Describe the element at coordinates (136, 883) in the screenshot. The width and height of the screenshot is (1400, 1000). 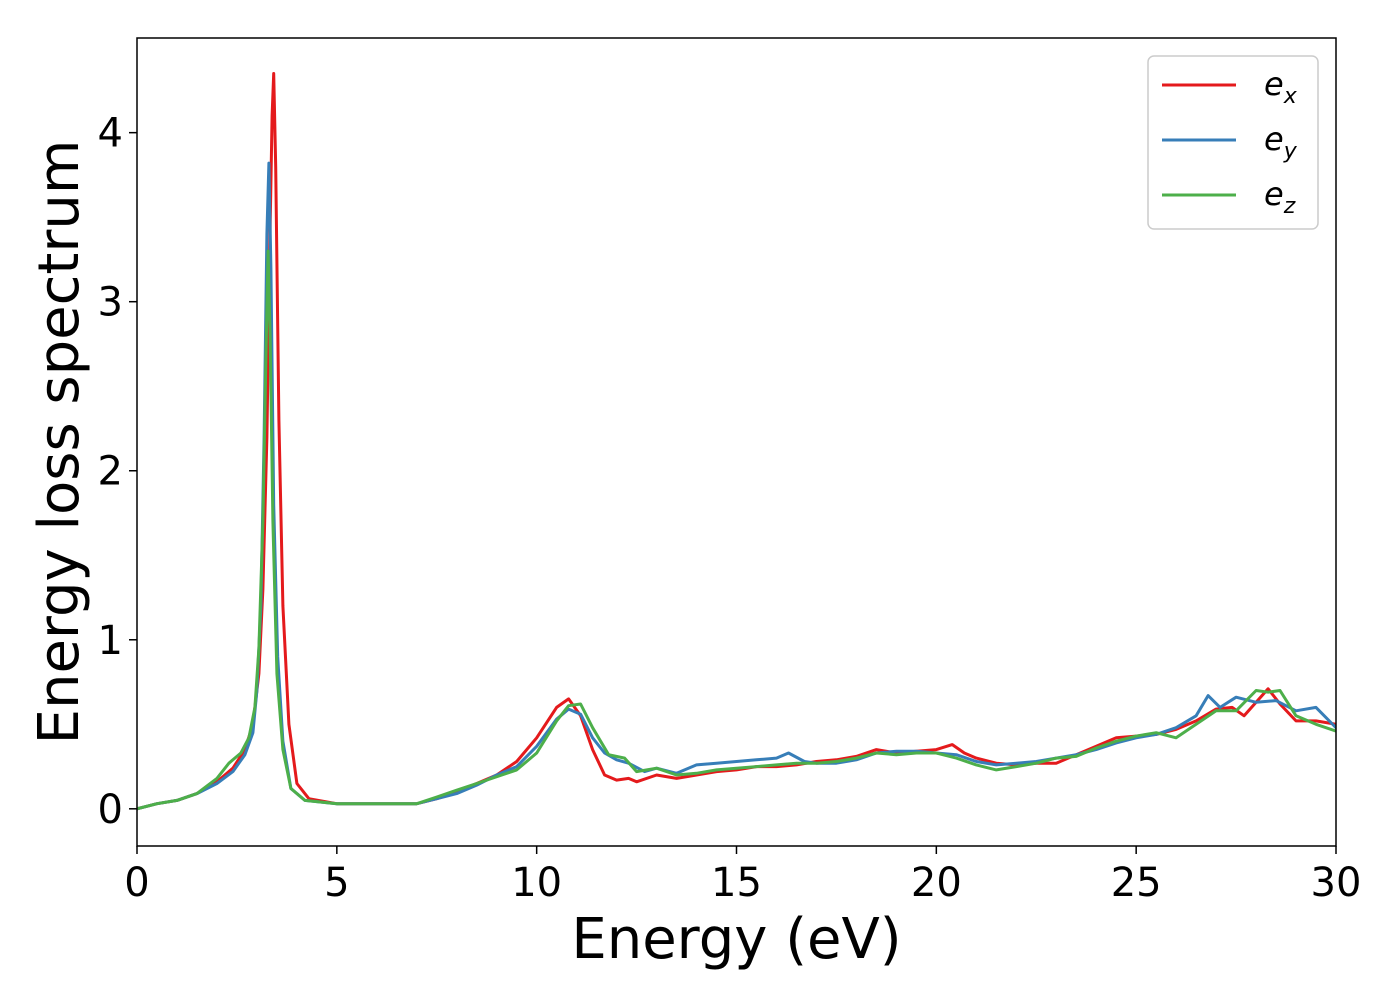
I see `x-tick-label: 0` at that location.